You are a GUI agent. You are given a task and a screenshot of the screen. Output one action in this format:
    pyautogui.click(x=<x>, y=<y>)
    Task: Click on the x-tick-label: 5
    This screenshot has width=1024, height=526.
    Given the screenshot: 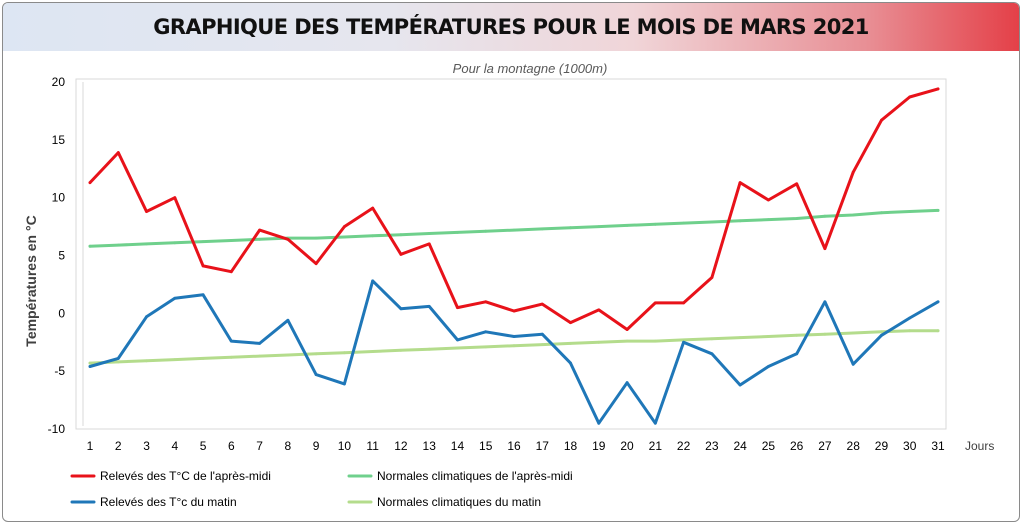 What is the action you would take?
    pyautogui.click(x=203, y=446)
    